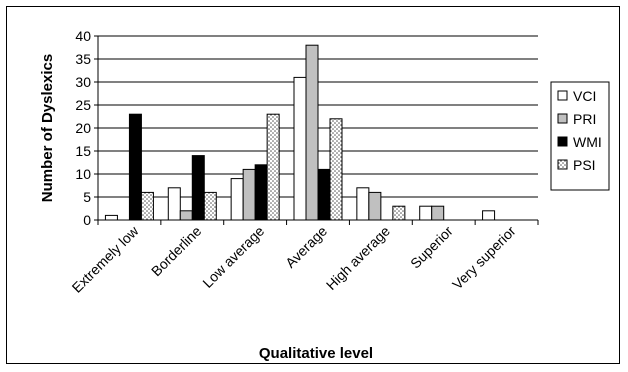 The width and height of the screenshot is (628, 372). What do you see at coordinates (233, 257) in the screenshot?
I see `x-tick-label: Low average` at bounding box center [233, 257].